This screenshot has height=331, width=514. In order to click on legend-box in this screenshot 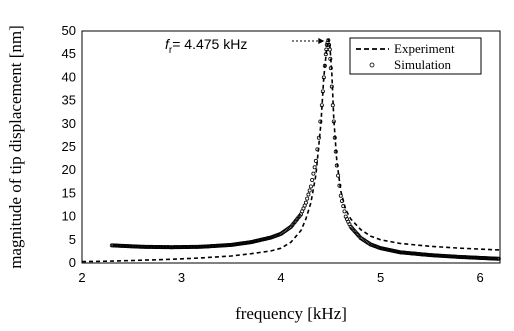, I will do `click(415, 56)`.